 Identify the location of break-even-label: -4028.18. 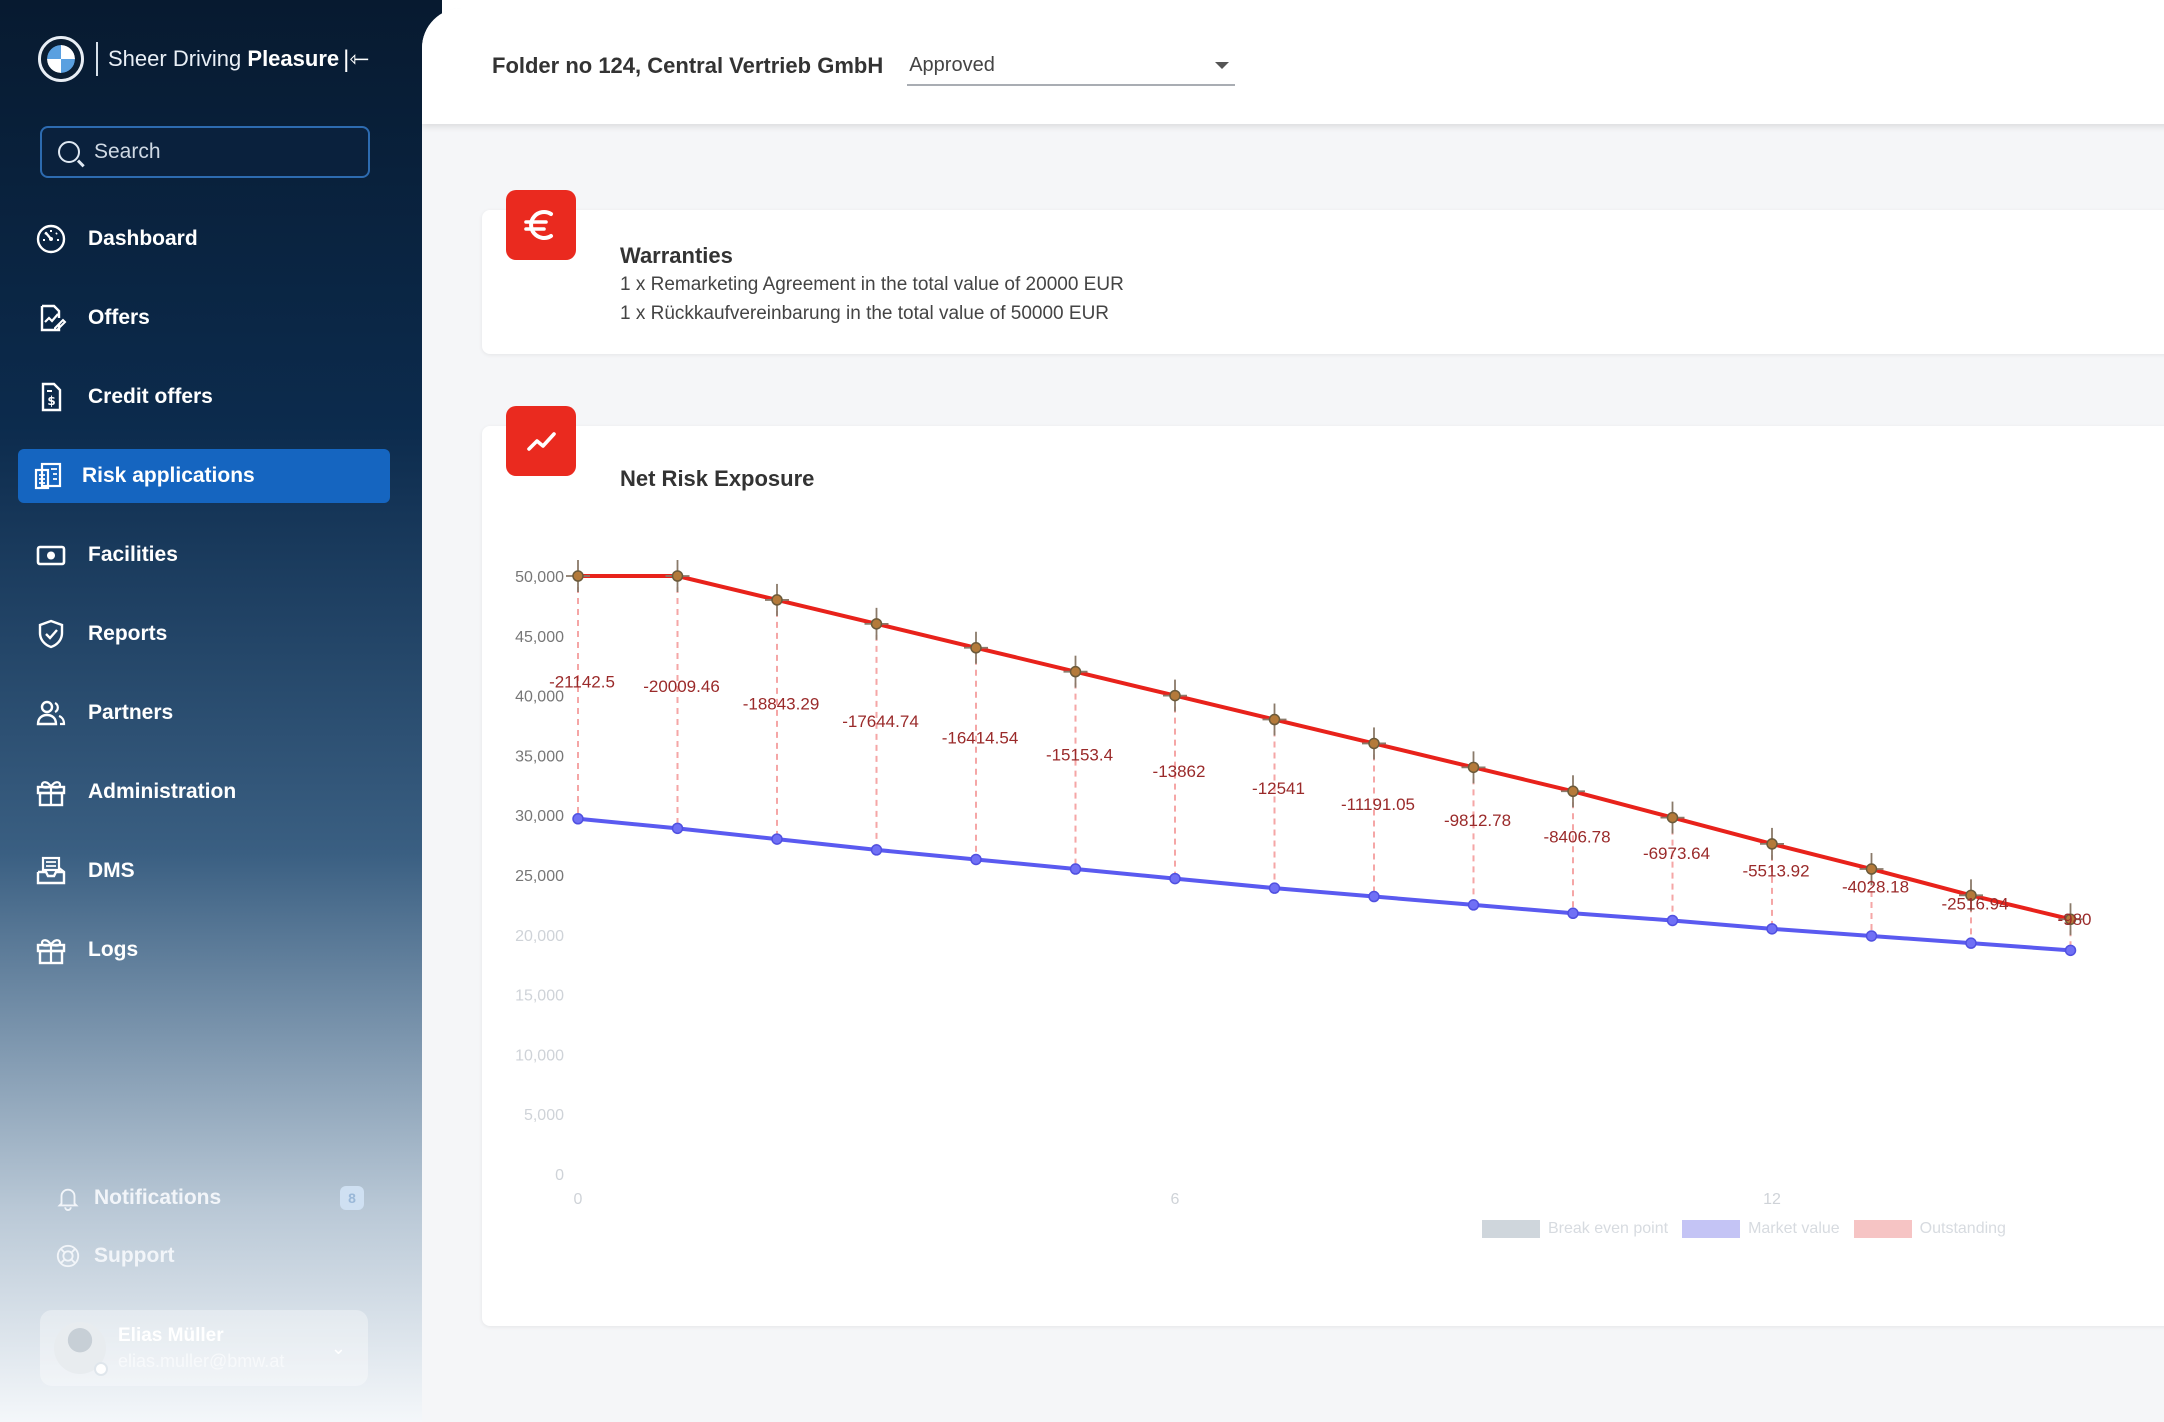
(1875, 887).